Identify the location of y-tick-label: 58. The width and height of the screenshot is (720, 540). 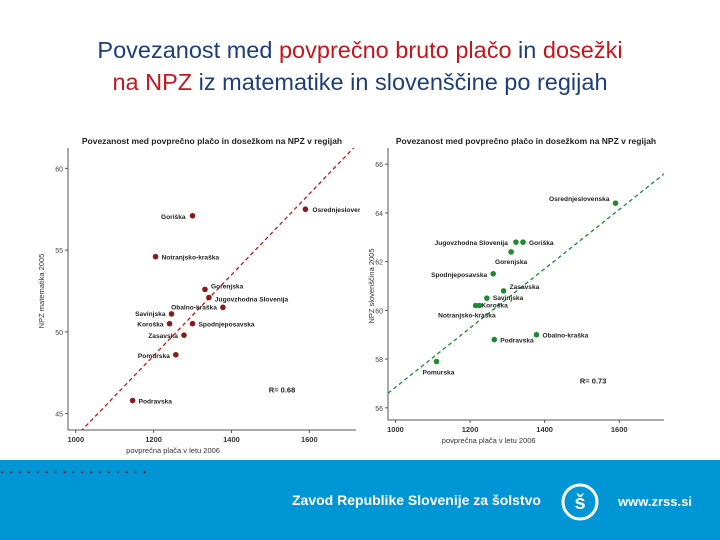
(379, 360).